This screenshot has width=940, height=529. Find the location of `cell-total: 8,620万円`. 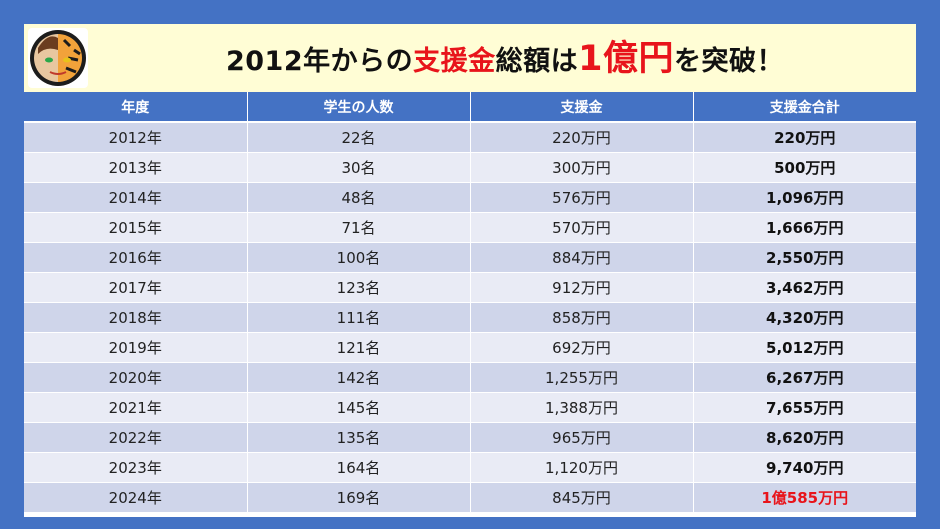

cell-total: 8,620万円 is located at coordinates (804, 437).